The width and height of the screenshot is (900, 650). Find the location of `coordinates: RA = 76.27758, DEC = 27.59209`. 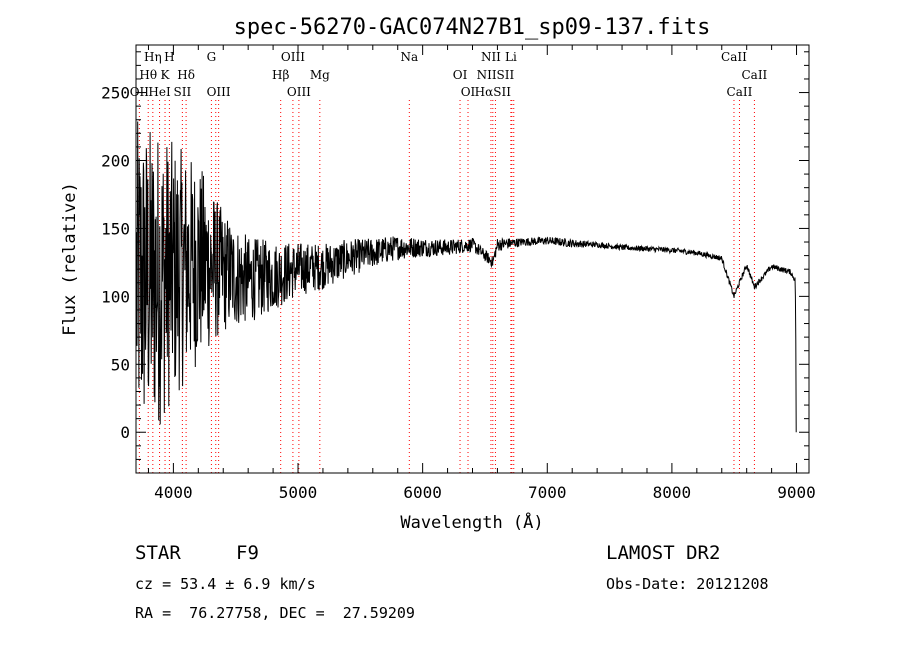

coordinates: RA = 76.27758, DEC = 27.59209 is located at coordinates (275, 613).